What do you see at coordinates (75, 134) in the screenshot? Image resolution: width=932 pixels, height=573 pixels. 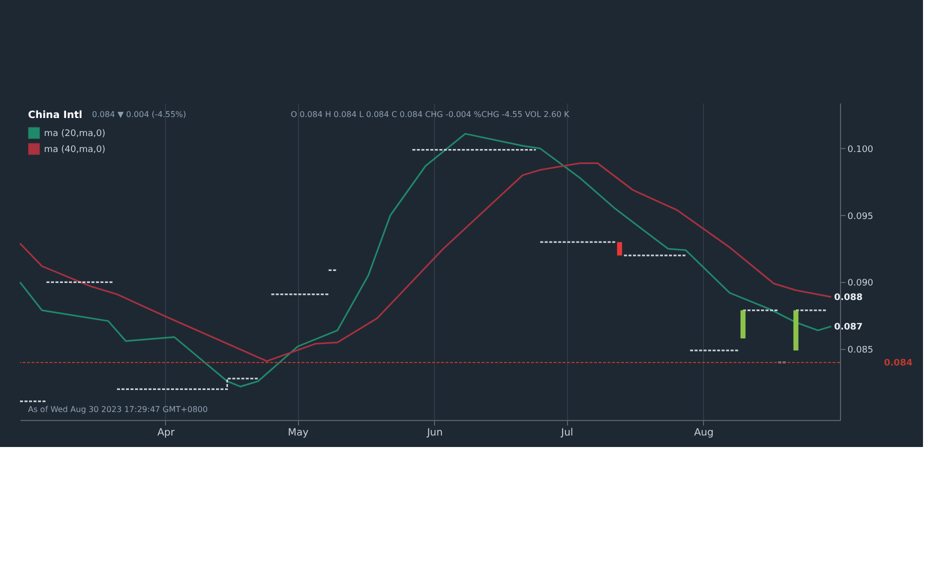 I see `legend-label: ma (20,ma,0)` at bounding box center [75, 134].